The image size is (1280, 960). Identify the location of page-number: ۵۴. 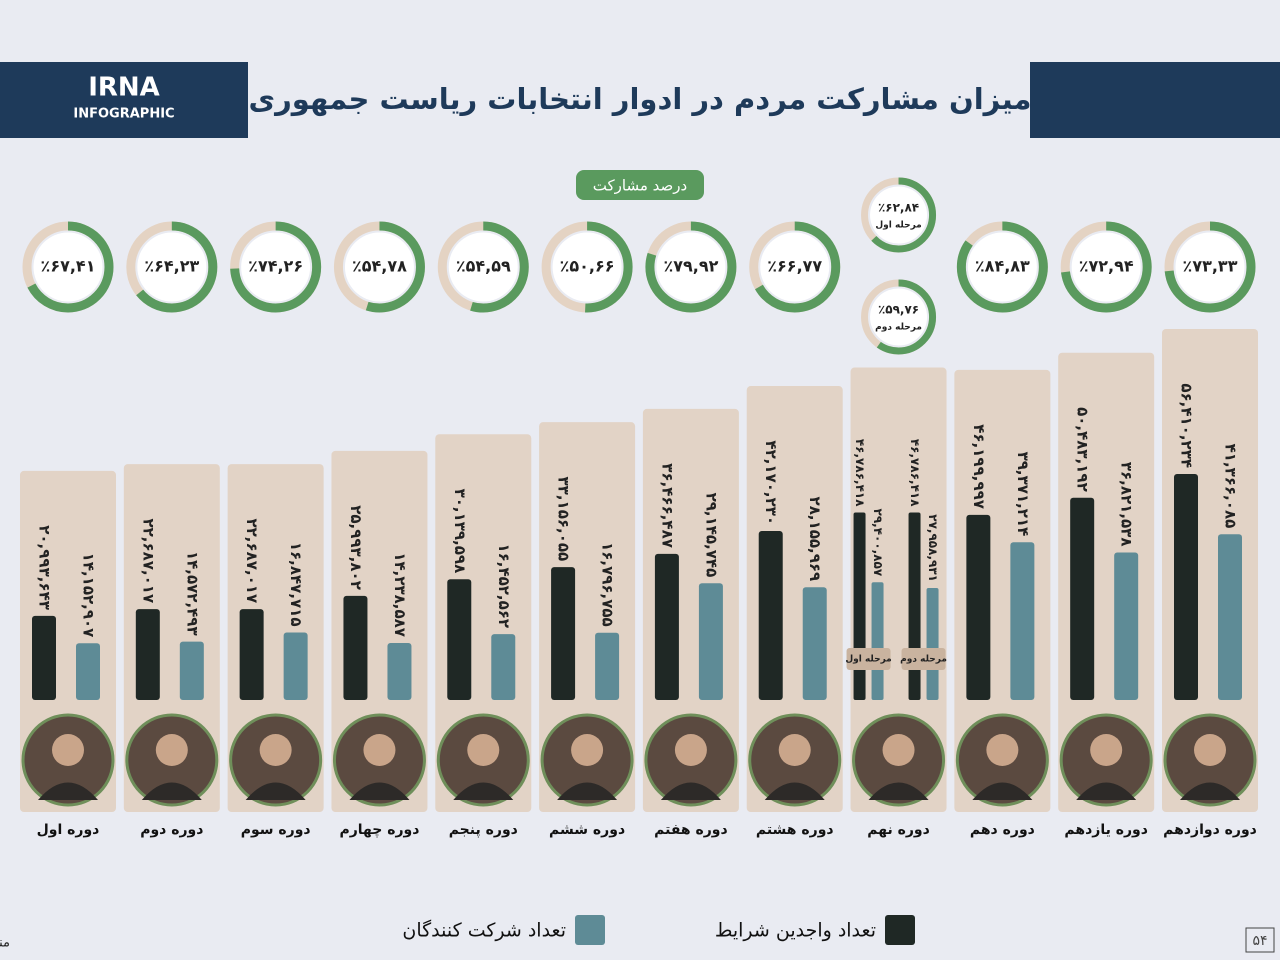
(1259, 941).